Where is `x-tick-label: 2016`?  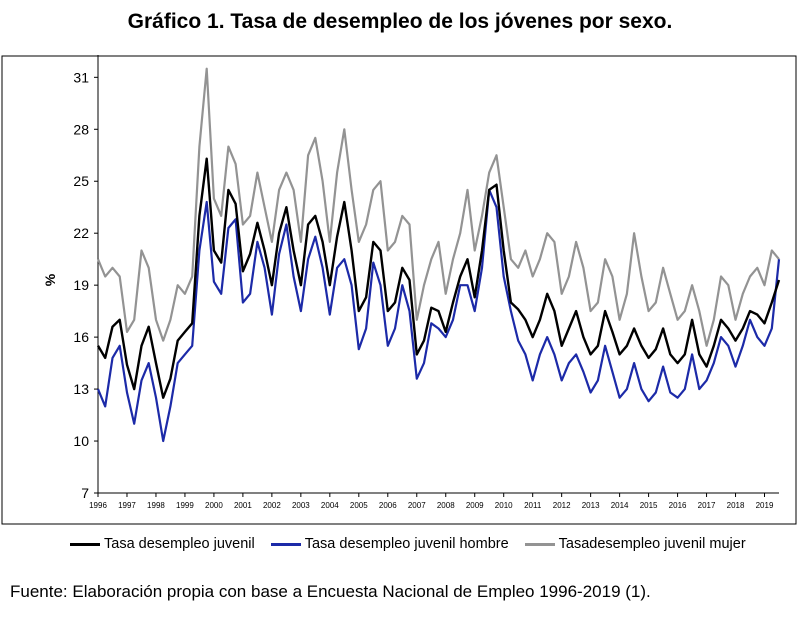 x-tick-label: 2016 is located at coordinates (678, 505).